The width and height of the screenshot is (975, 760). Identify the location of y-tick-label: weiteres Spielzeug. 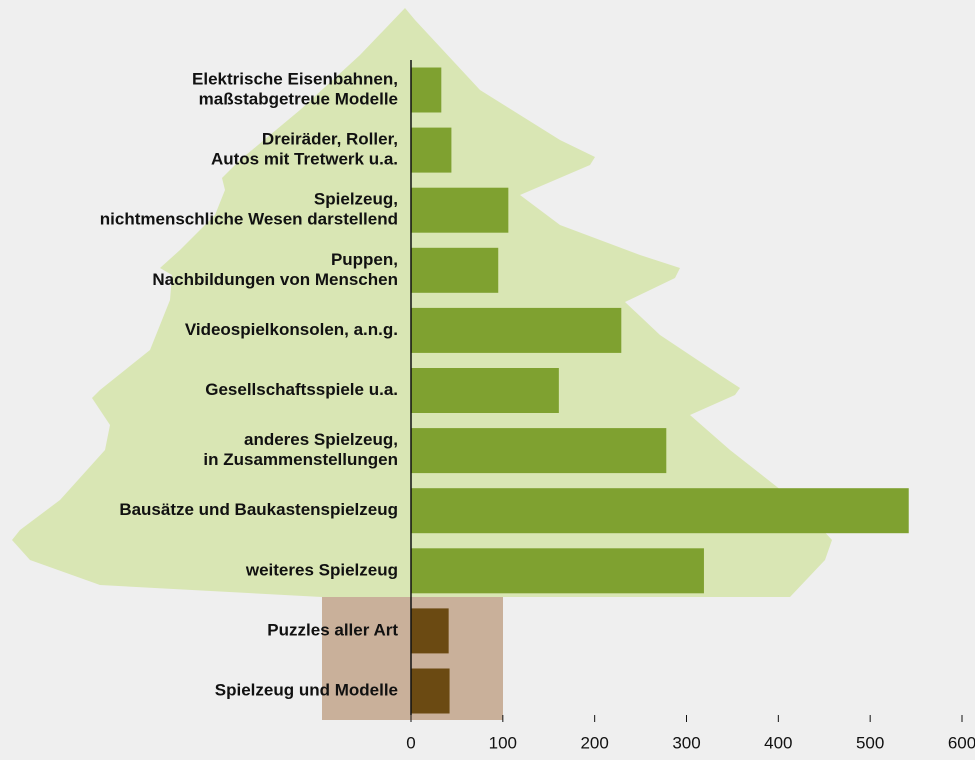
(321, 569).